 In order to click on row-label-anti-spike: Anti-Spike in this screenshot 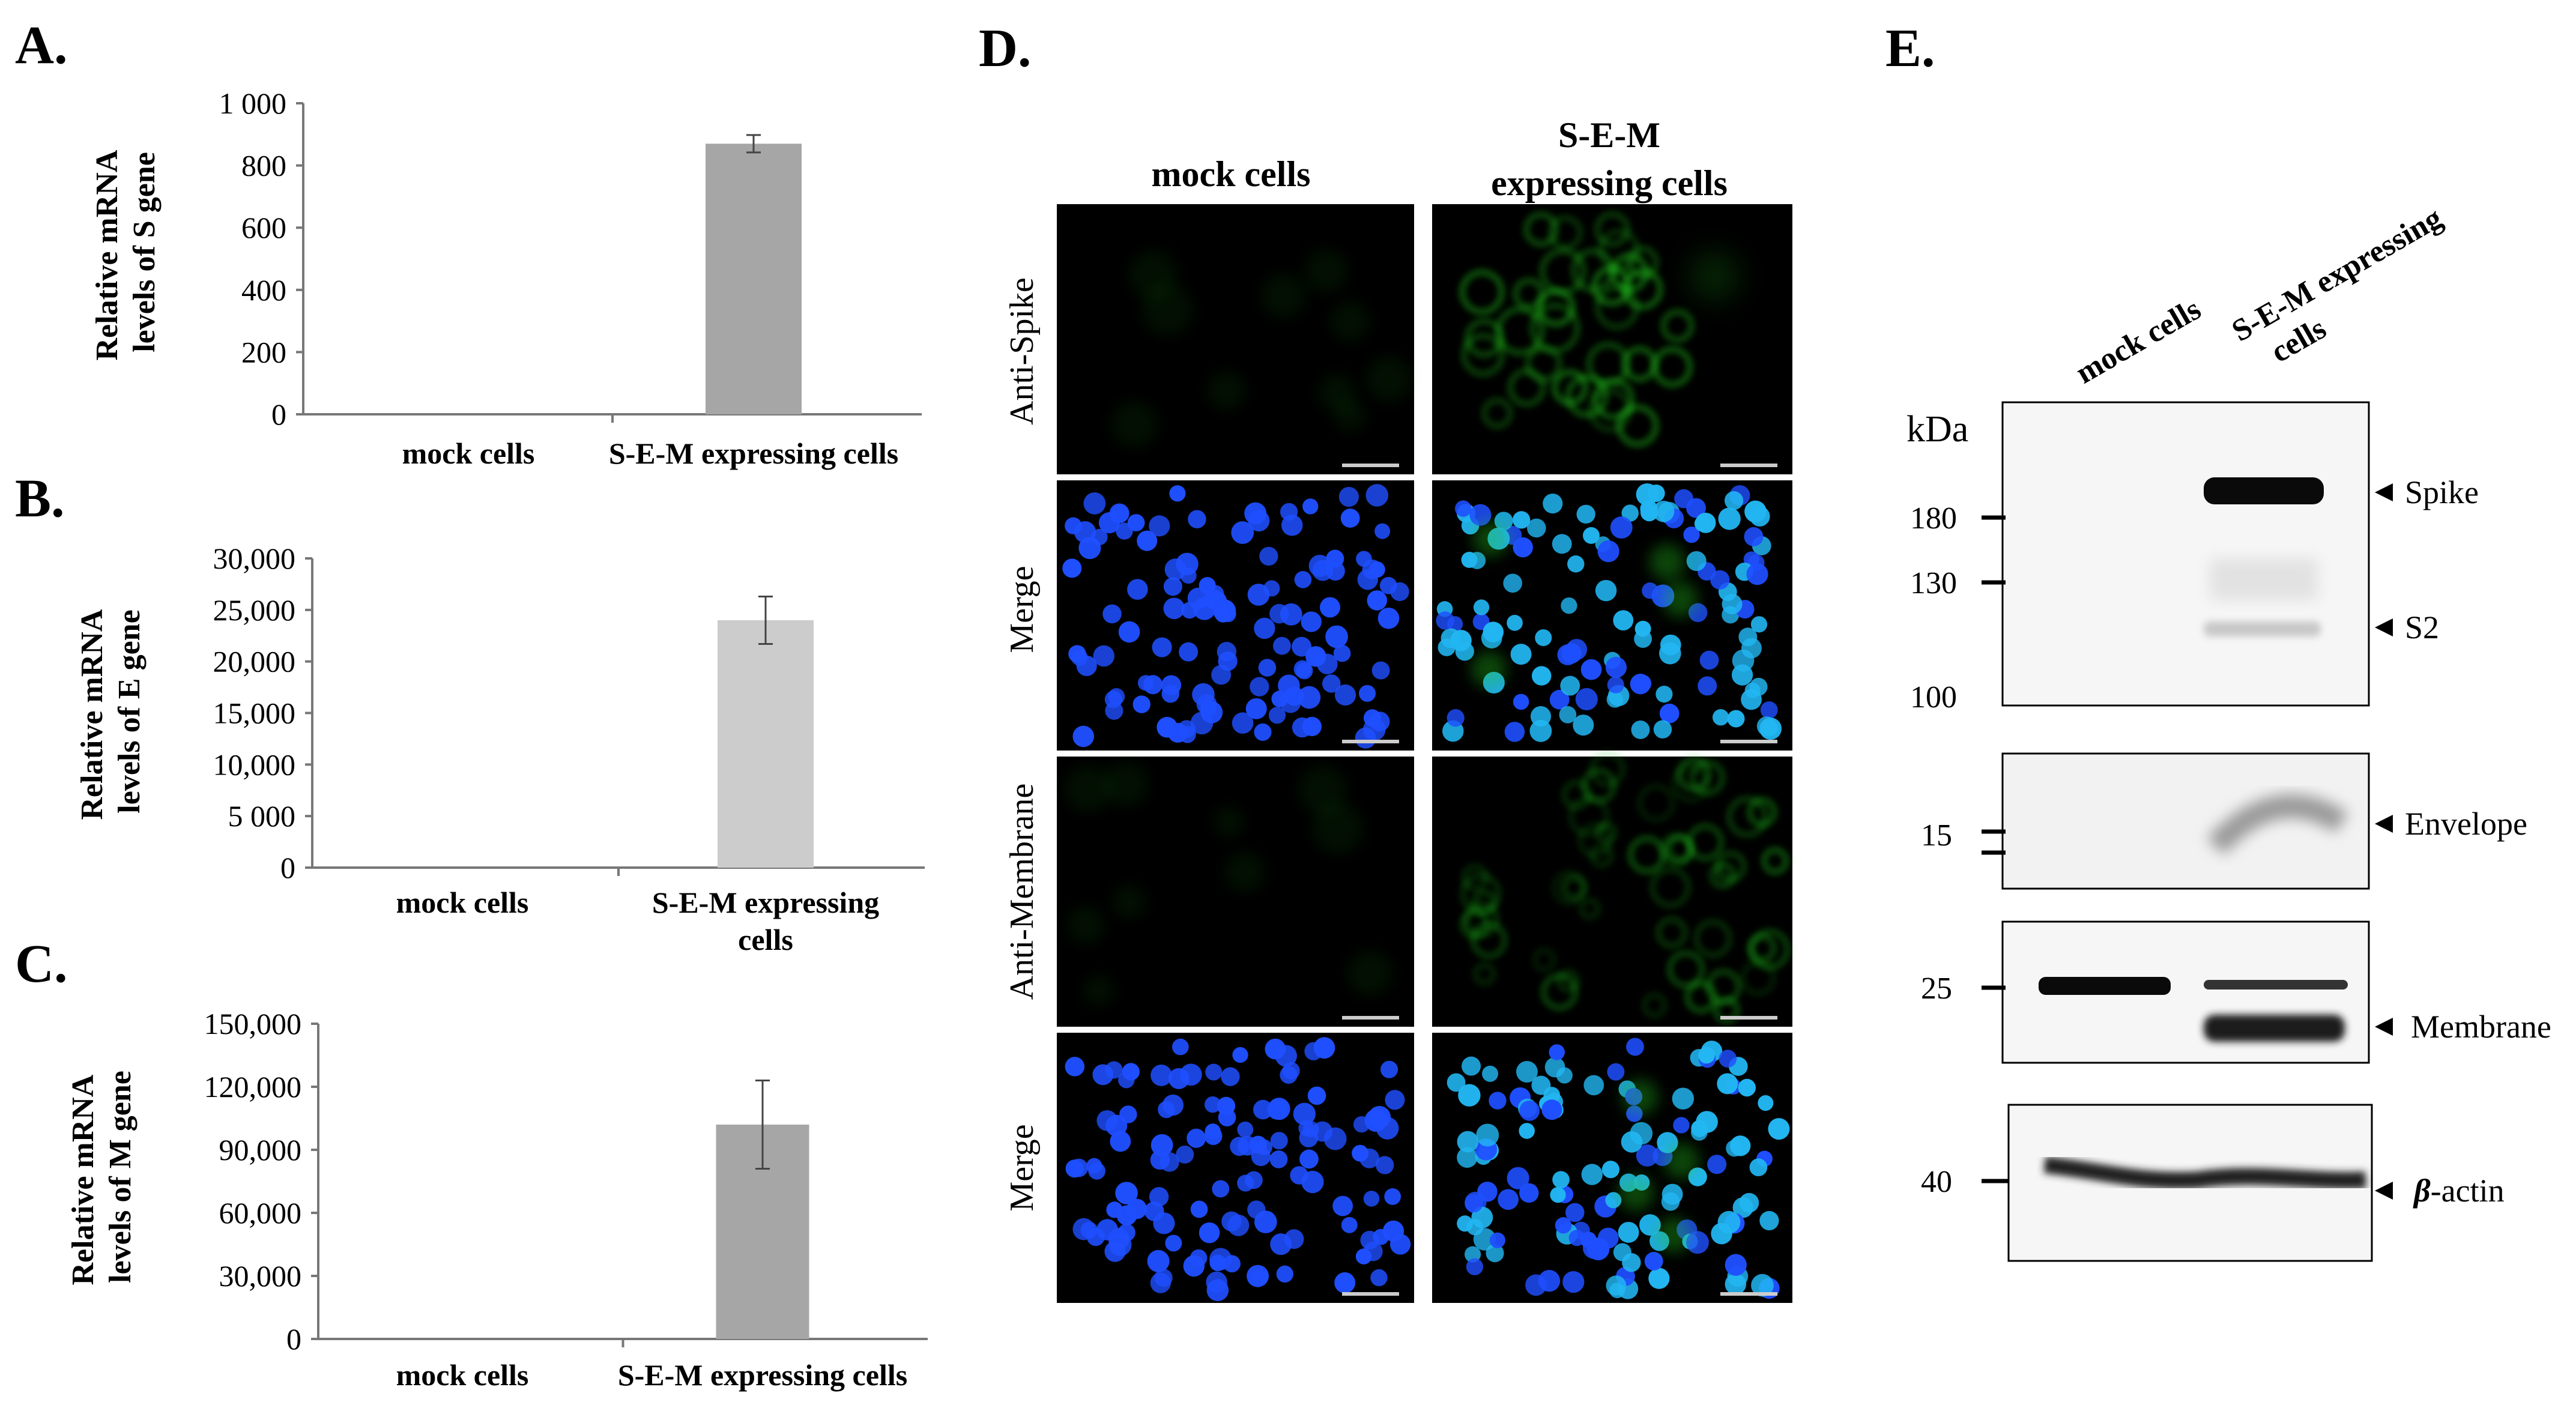, I will do `click(1022, 351)`.